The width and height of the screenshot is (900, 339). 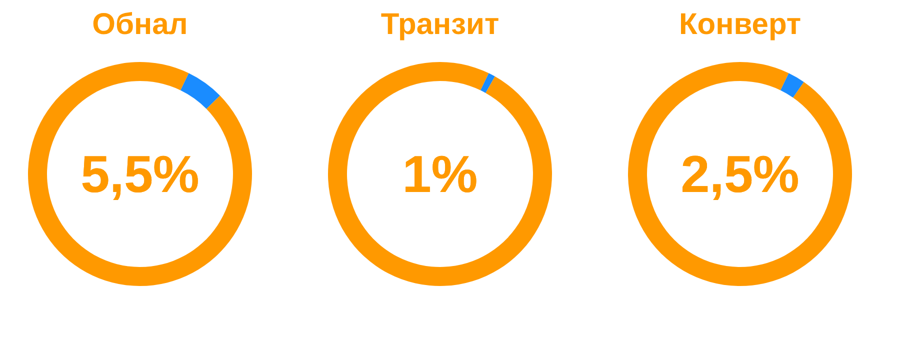 I want to click on chart-title: Конверт, so click(x=740, y=24).